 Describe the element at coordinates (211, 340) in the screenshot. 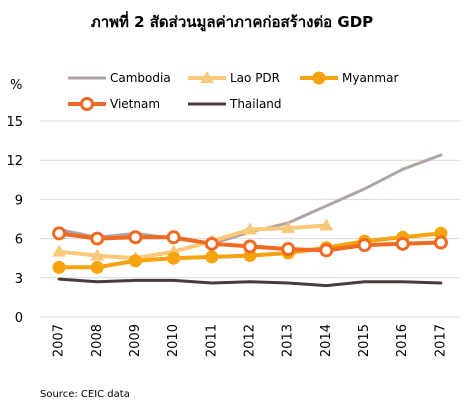

I see `x-tick-label-2011: 2011` at that location.